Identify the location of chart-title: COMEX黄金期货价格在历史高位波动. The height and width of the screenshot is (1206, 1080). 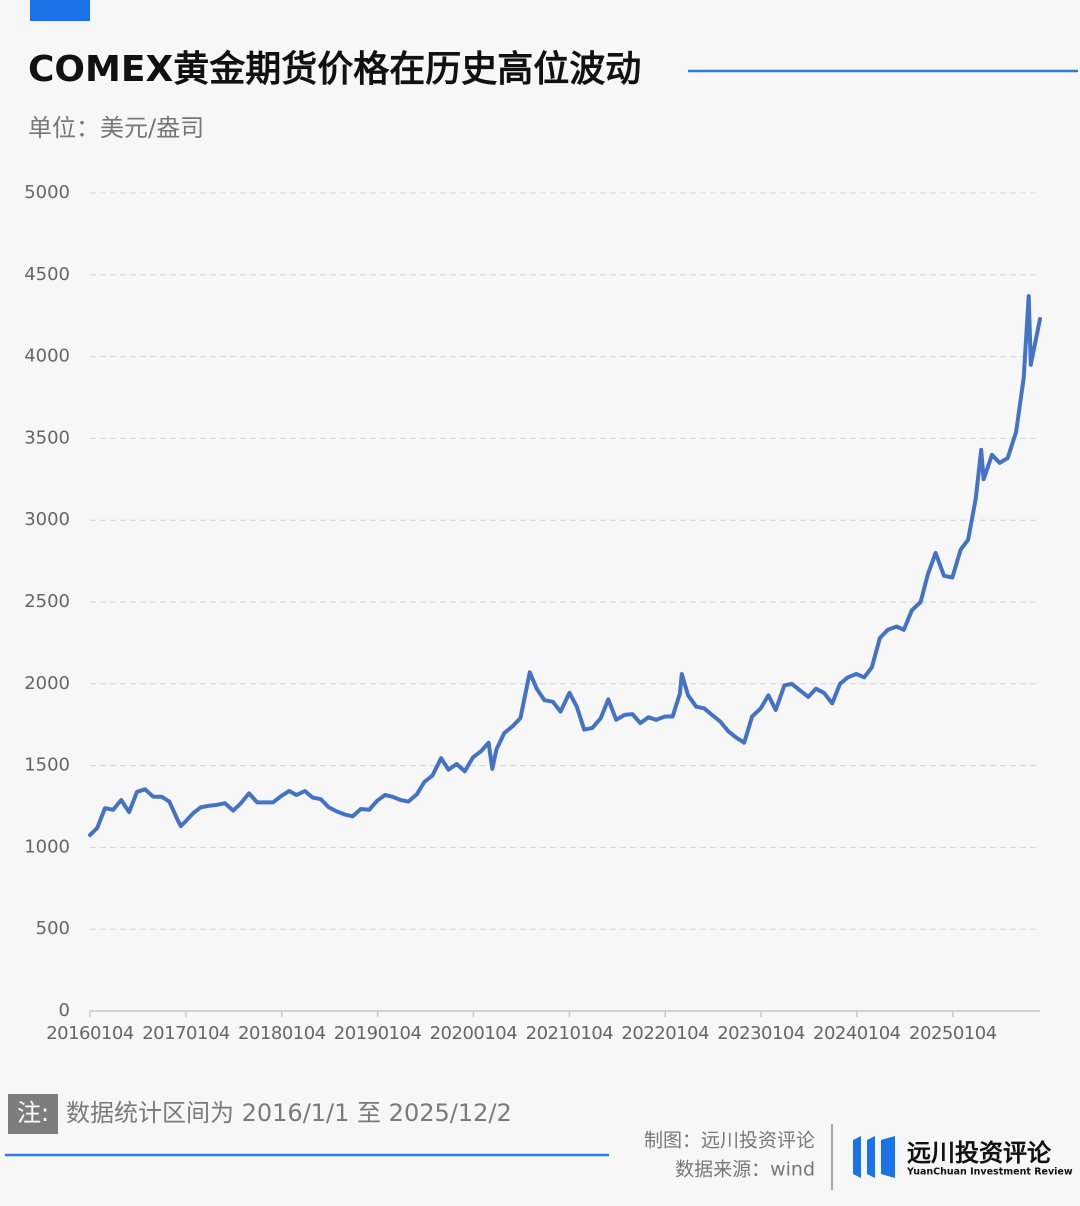
(334, 69).